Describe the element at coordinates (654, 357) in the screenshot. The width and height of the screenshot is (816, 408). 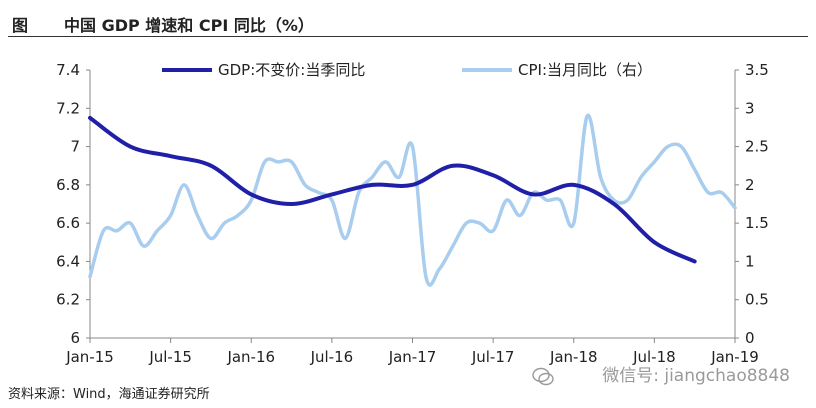
I see `x-tick-label: Jul-18` at that location.